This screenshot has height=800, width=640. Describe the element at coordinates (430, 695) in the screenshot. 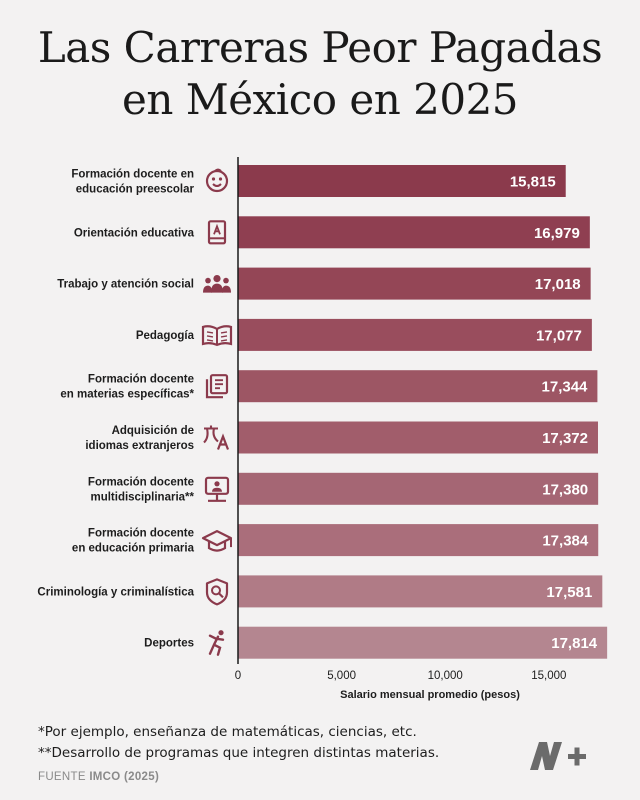

I see `x-axis-label: Salario mensual promedio (pesos)` at that location.